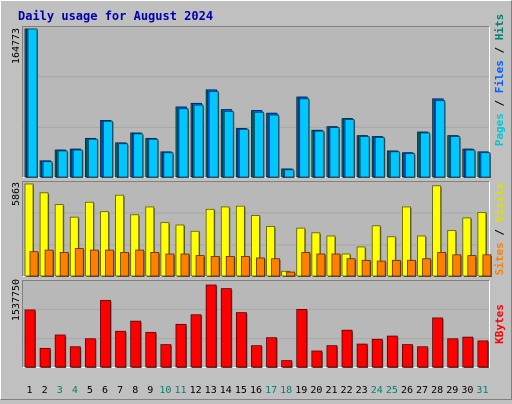 The height and width of the screenshot is (404, 512). What do you see at coordinates (316, 390) in the screenshot?
I see `x-tick-label-day-20: 20` at bounding box center [316, 390].